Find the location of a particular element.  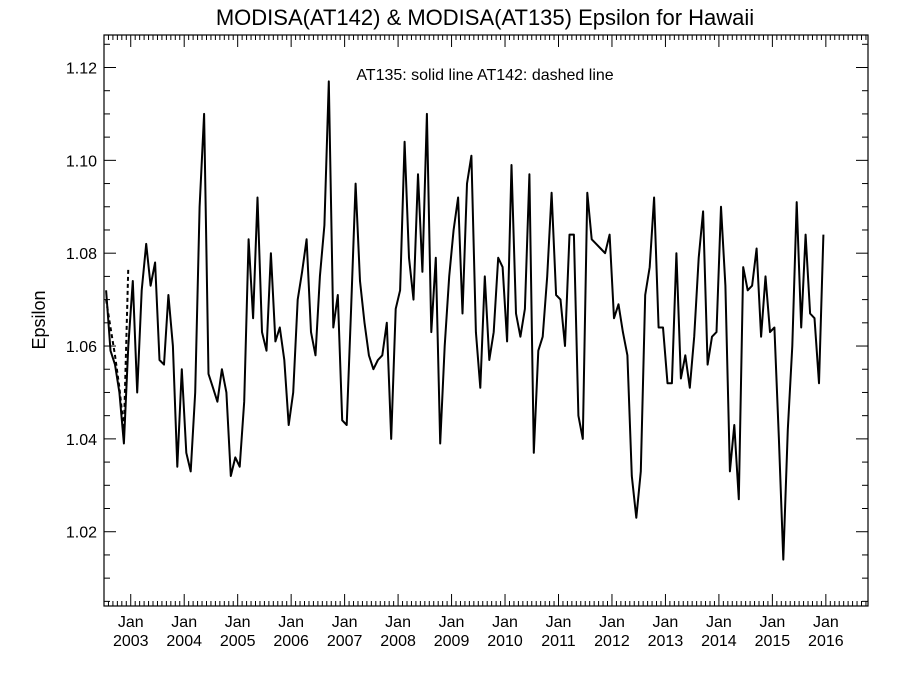

x-tick-label-year: 2015 is located at coordinates (773, 641).